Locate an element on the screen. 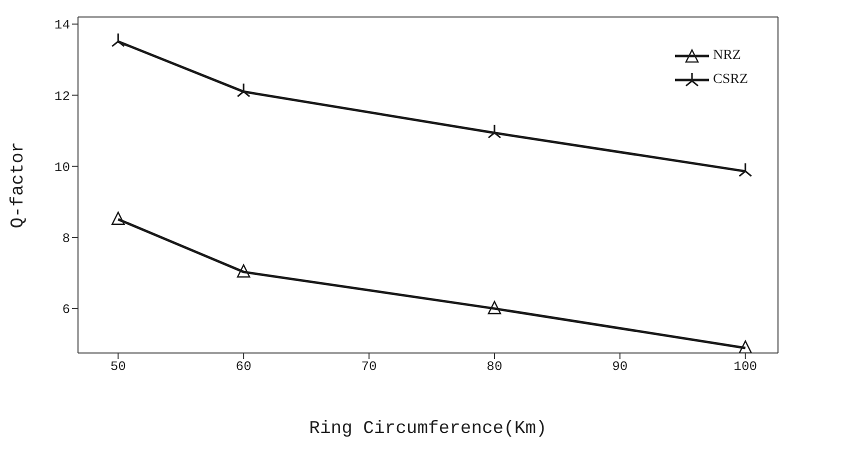  x-tick-label: 50 is located at coordinates (118, 366).